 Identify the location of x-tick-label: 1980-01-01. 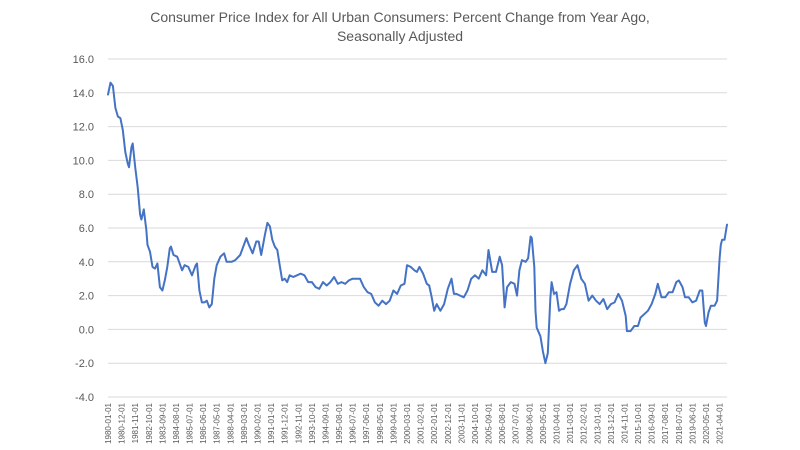
(108, 422).